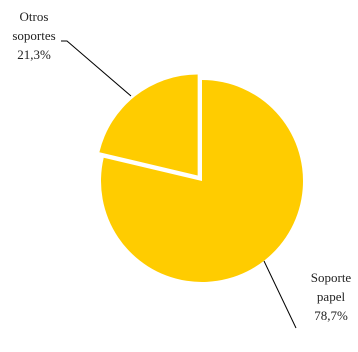 The width and height of the screenshot is (358, 352). Describe the element at coordinates (34, 54) in the screenshot. I see `slice-label-2-line-3: 21,3%` at that location.